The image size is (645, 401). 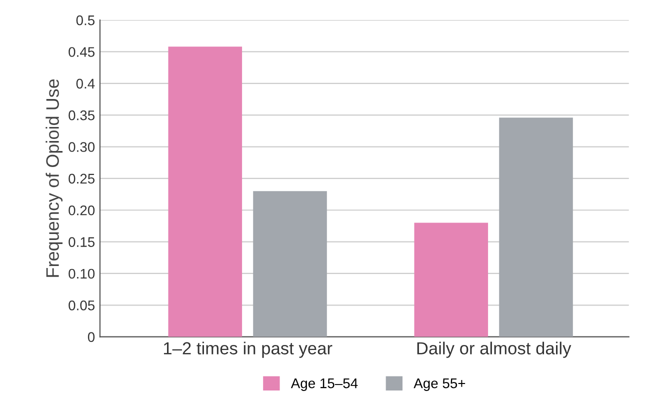 I want to click on legend-label: Age 15–54, so click(x=324, y=384).